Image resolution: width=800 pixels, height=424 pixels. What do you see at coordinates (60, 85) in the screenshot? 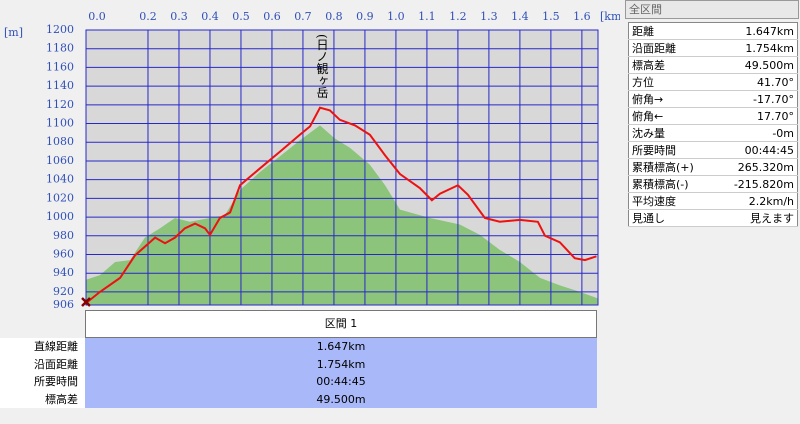
I see `y-tick-label: 1140` at bounding box center [60, 85].